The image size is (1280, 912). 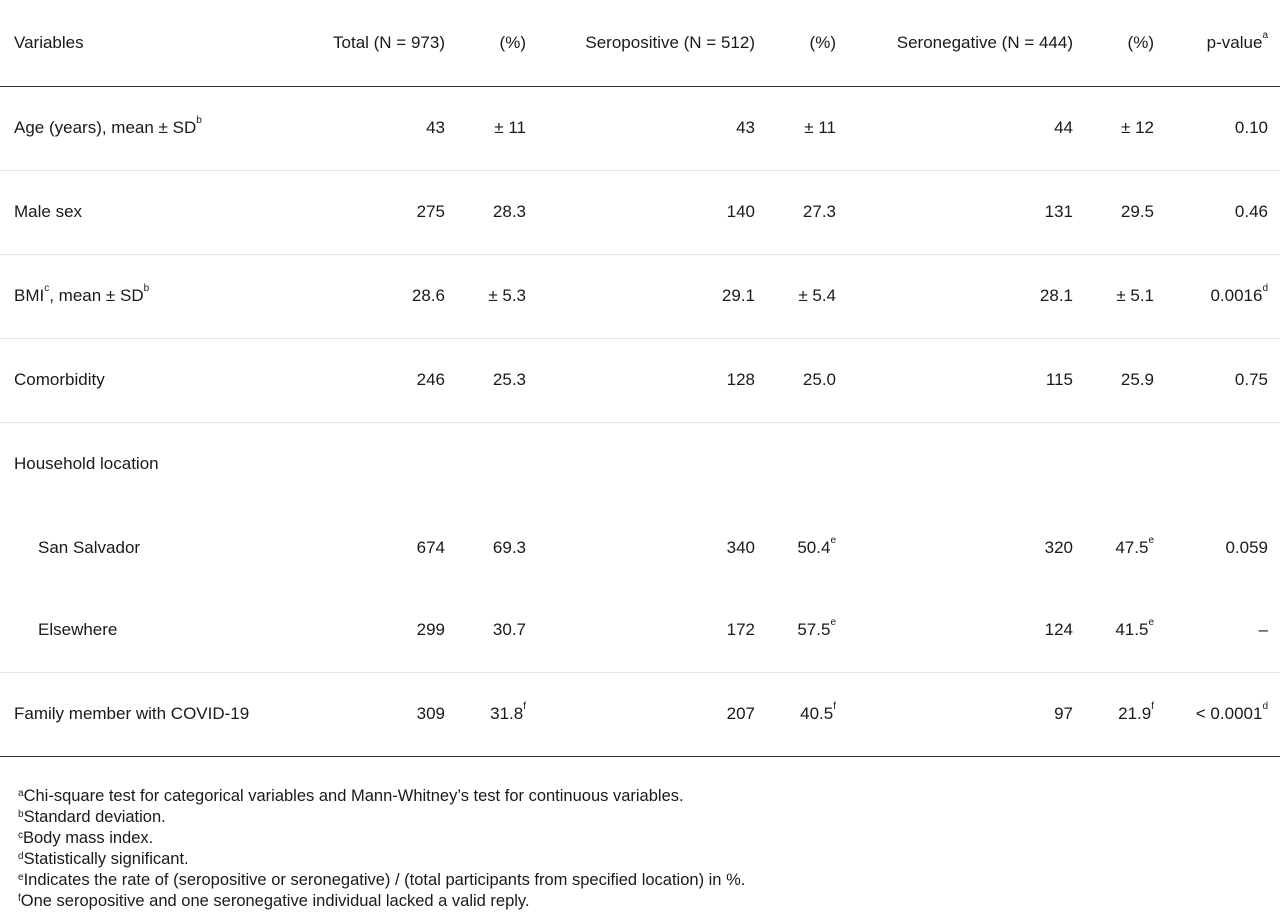 I want to click on row-label: San Salvador, so click(x=89, y=547).